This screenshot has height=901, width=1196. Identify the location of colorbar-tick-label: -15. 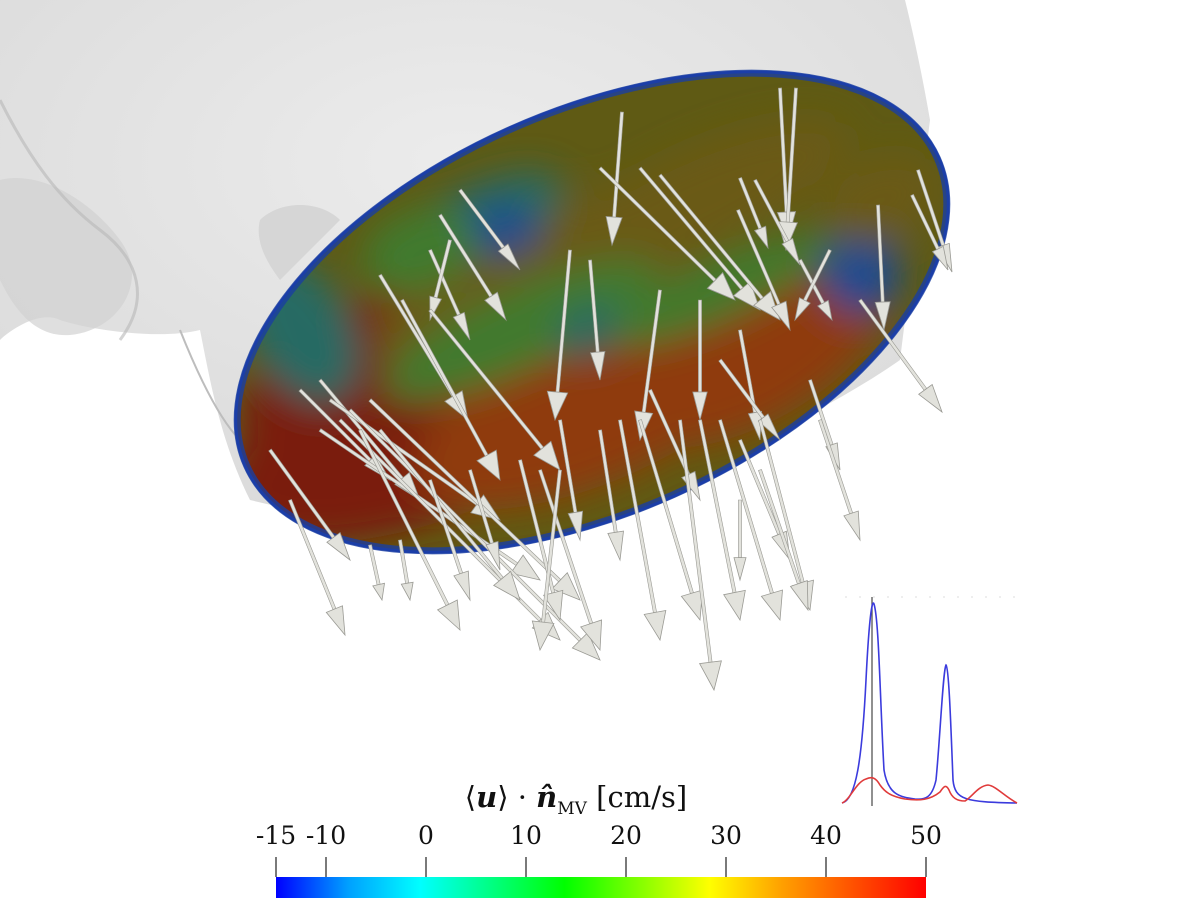
(276, 835).